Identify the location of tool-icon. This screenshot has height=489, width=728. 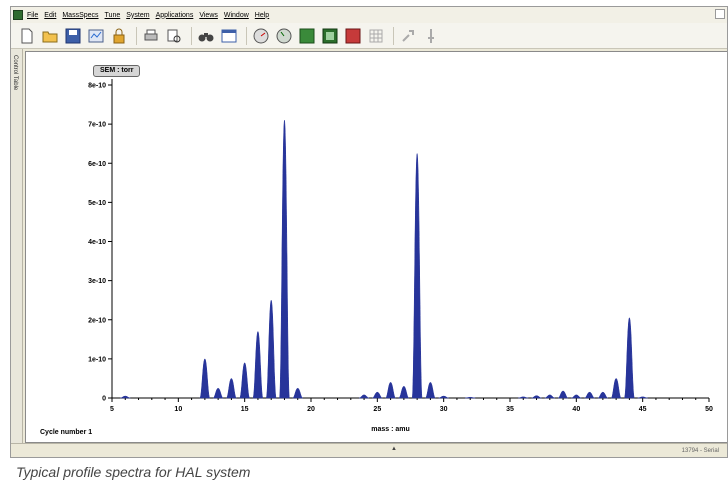
(408, 36).